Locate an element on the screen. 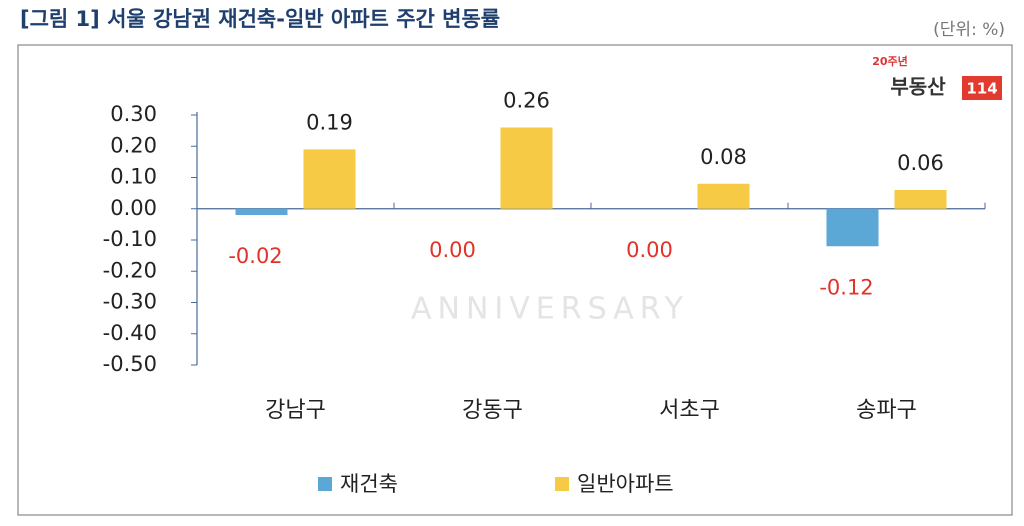 This screenshot has height=526, width=1024. value-label: 0.26 is located at coordinates (526, 101).